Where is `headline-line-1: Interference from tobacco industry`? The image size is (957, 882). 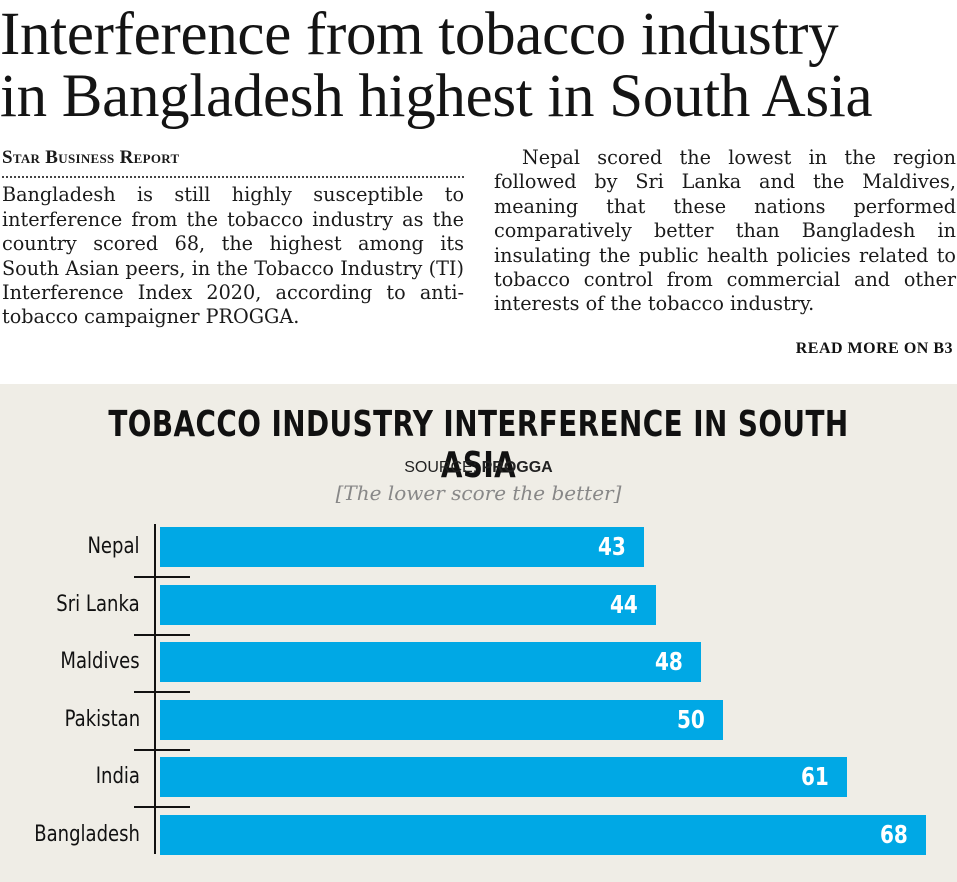 headline-line-1: Interference from tobacco industry is located at coordinates (419, 34).